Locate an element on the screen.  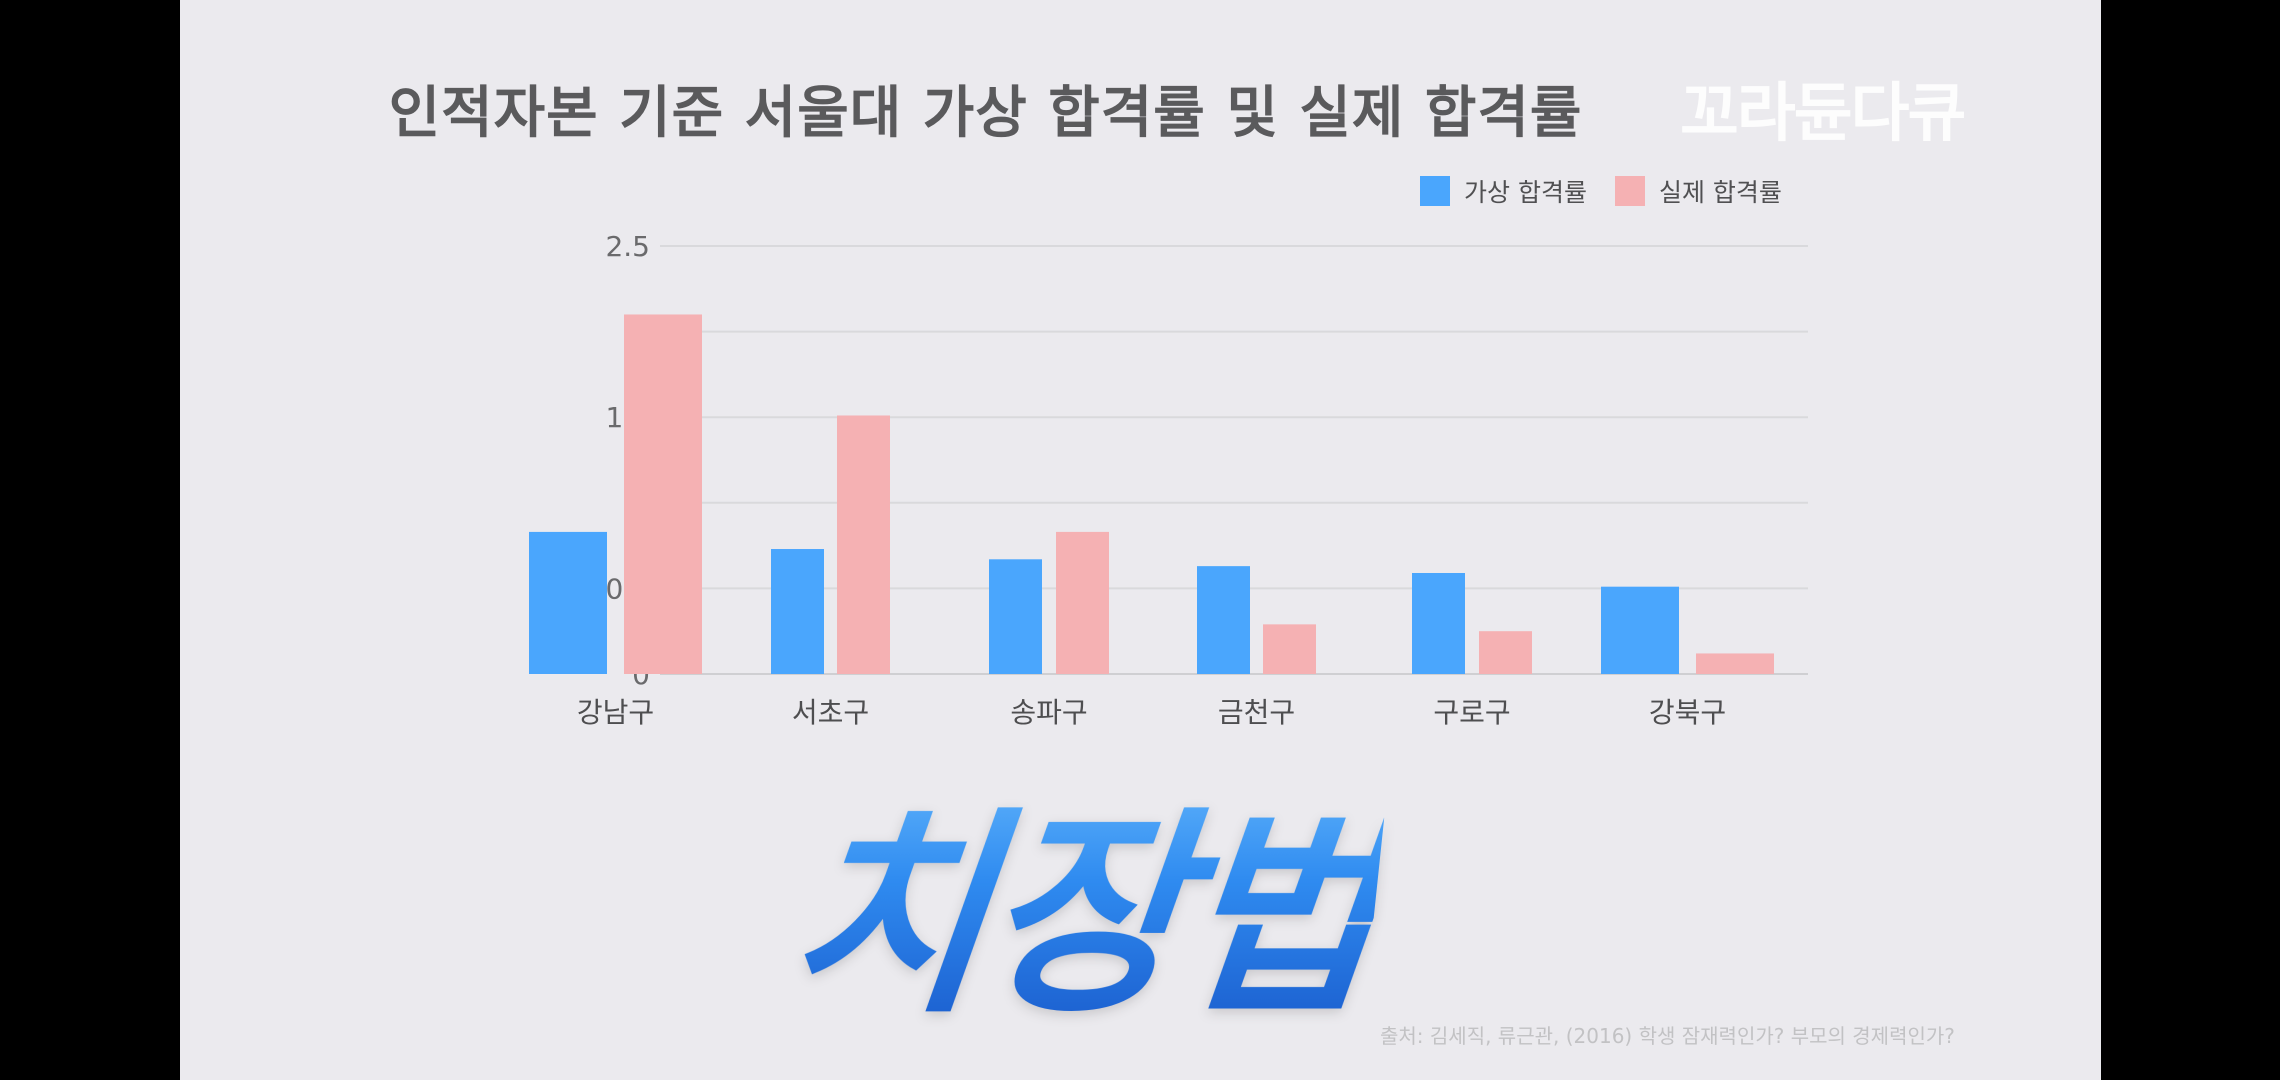
legend-item-virtual: 가상 합격률 is located at coordinates (1503, 191).